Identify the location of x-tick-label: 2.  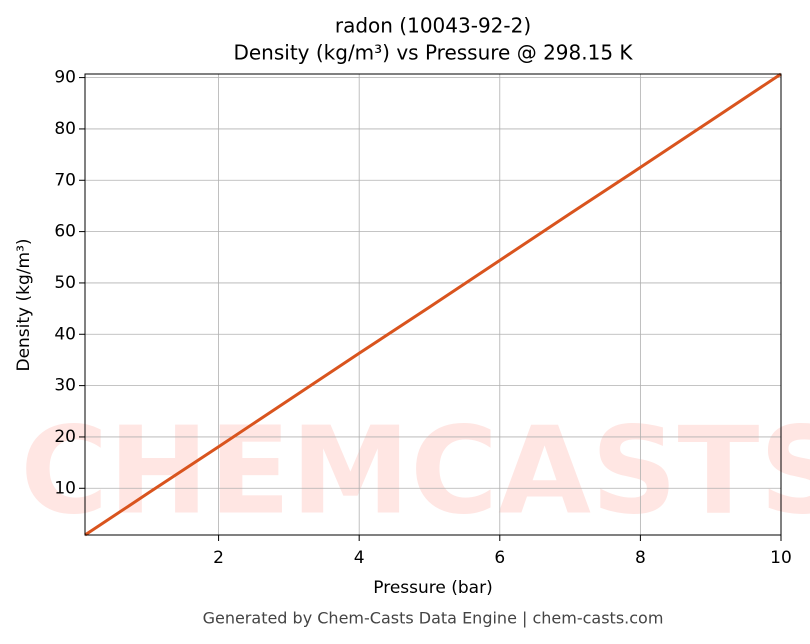
(218, 558).